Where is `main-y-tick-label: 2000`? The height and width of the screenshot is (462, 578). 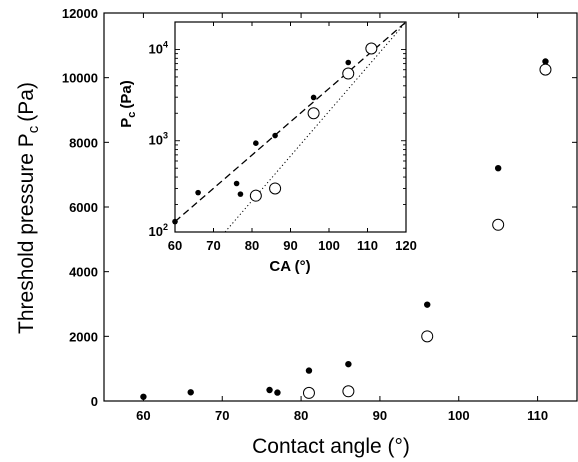 main-y-tick-label: 2000 is located at coordinates (83, 336).